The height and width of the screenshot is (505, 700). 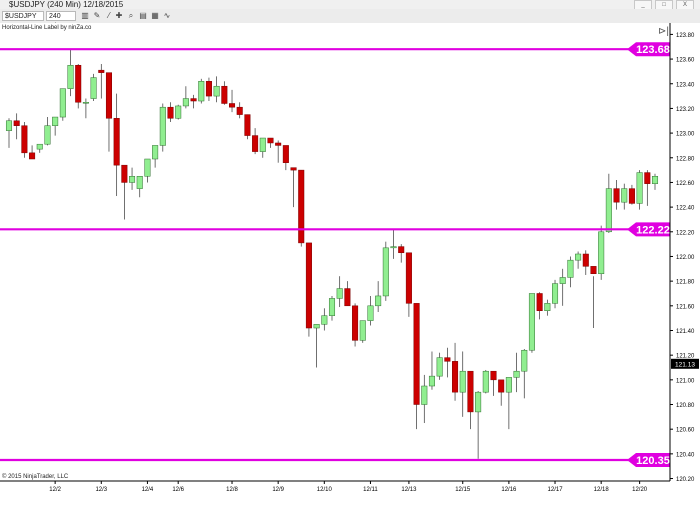 What do you see at coordinates (350, 5) in the screenshot?
I see `title-bar: $USDJPY (240 Min) 12/18/2015 _ □ X` at bounding box center [350, 5].